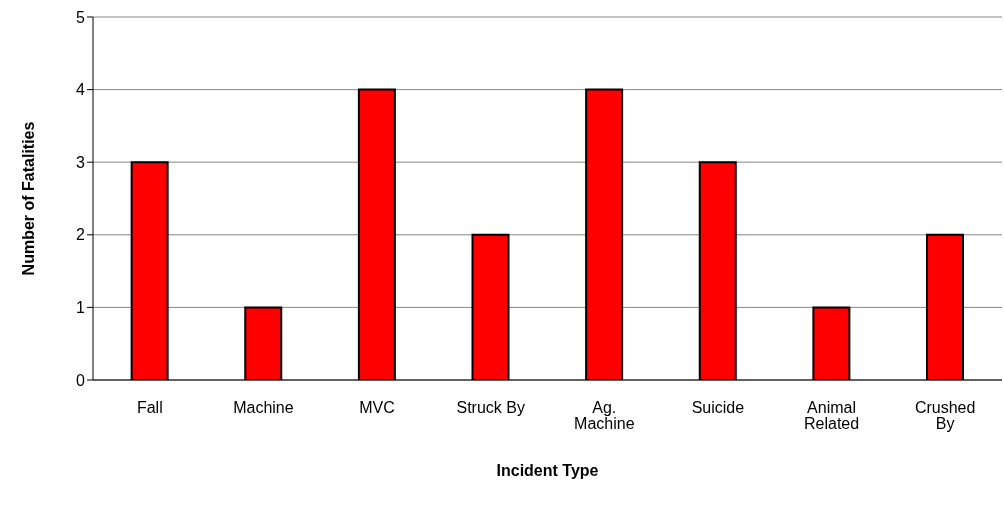  I want to click on y-tick-label: 5, so click(81, 17).